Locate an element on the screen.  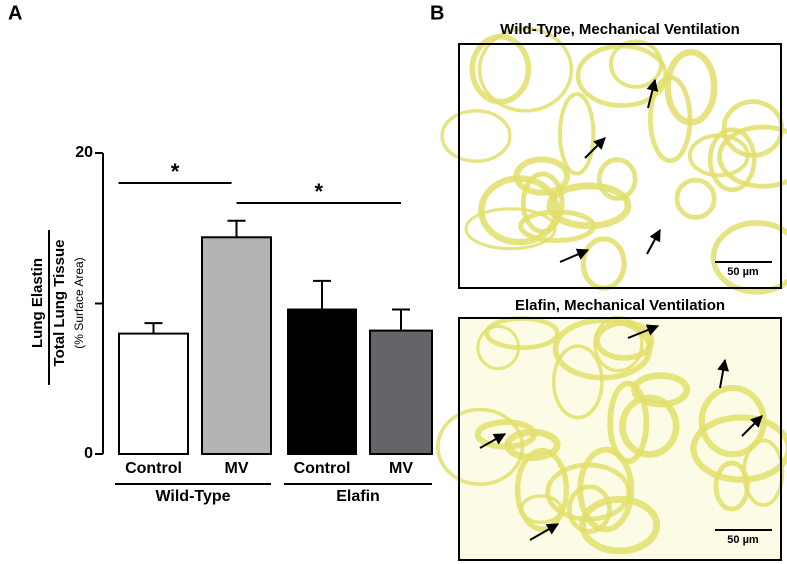
group-label: Wild-Type is located at coordinates (192, 496).